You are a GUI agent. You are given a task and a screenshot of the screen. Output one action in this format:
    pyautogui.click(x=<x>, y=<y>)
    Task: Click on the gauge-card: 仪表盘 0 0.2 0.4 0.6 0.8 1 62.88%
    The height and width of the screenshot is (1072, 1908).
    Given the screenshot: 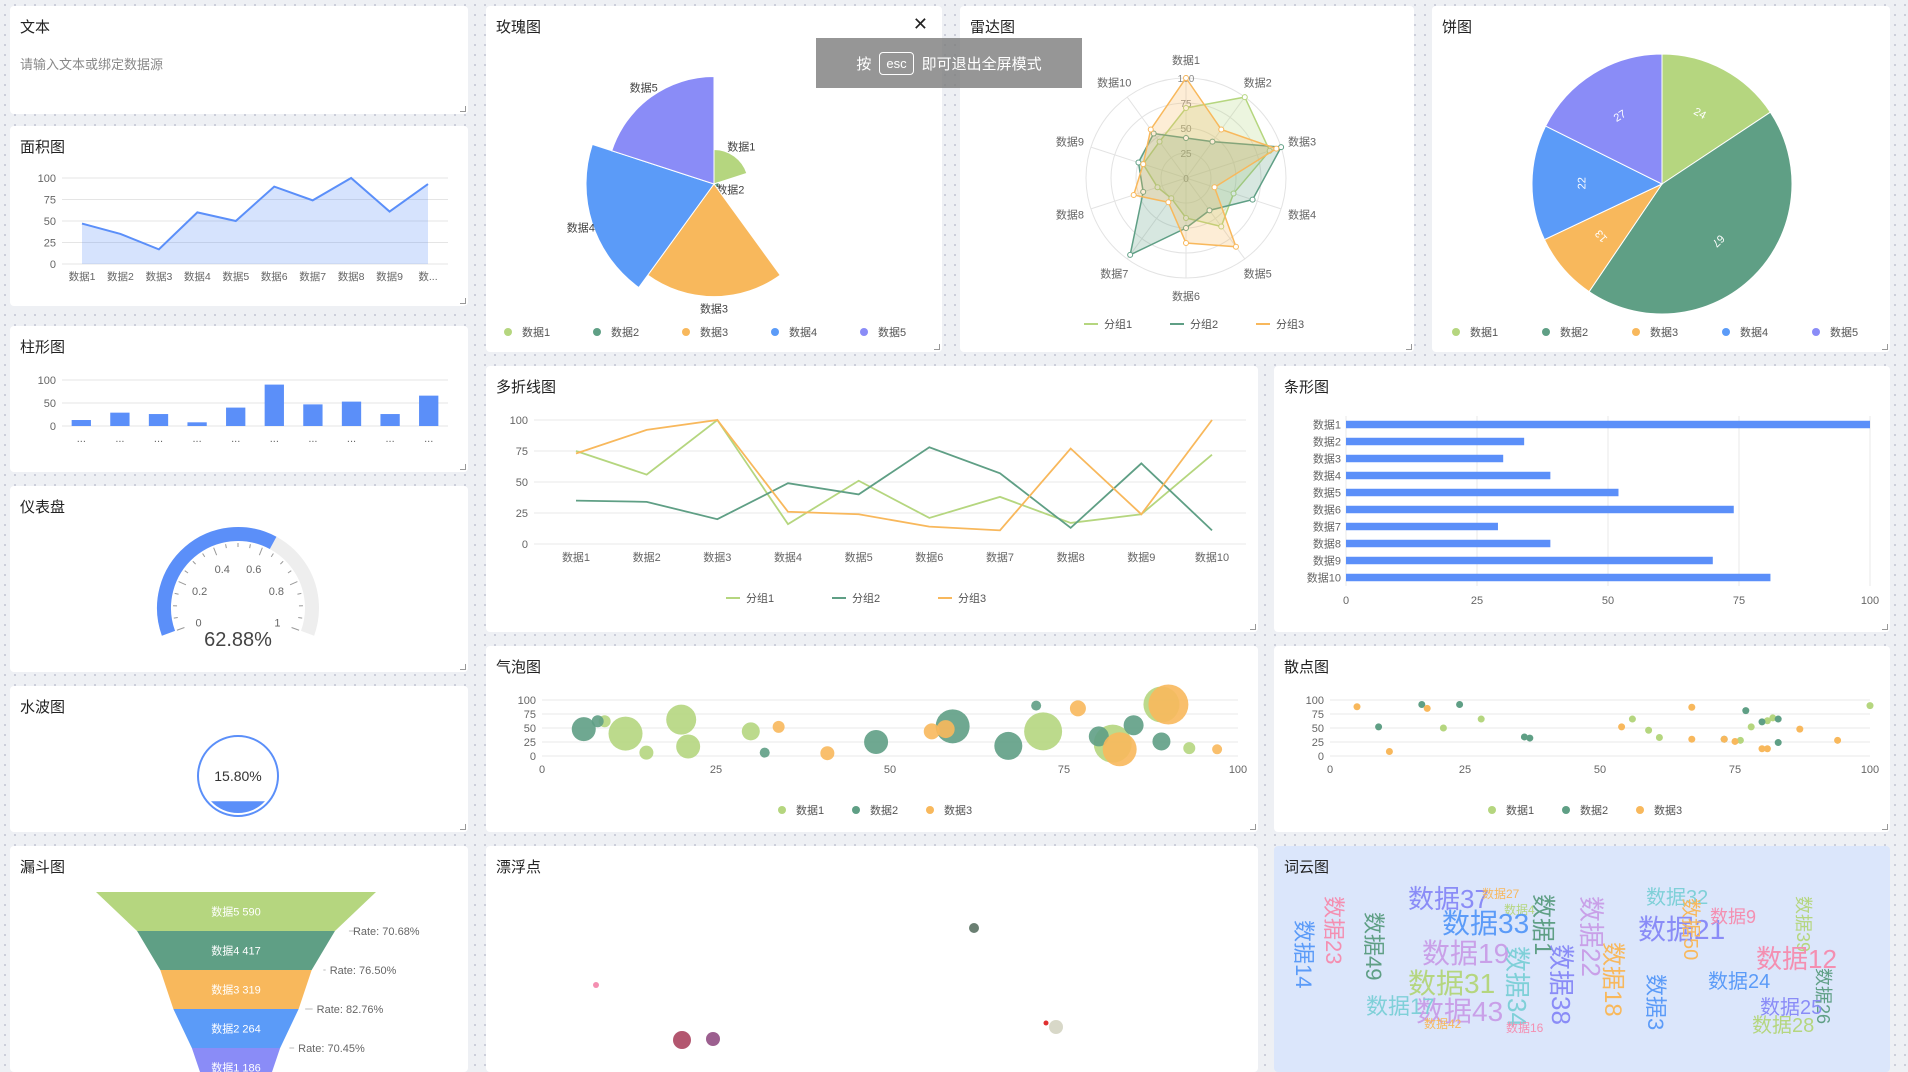 What is the action you would take?
    pyautogui.click(x=239, y=579)
    